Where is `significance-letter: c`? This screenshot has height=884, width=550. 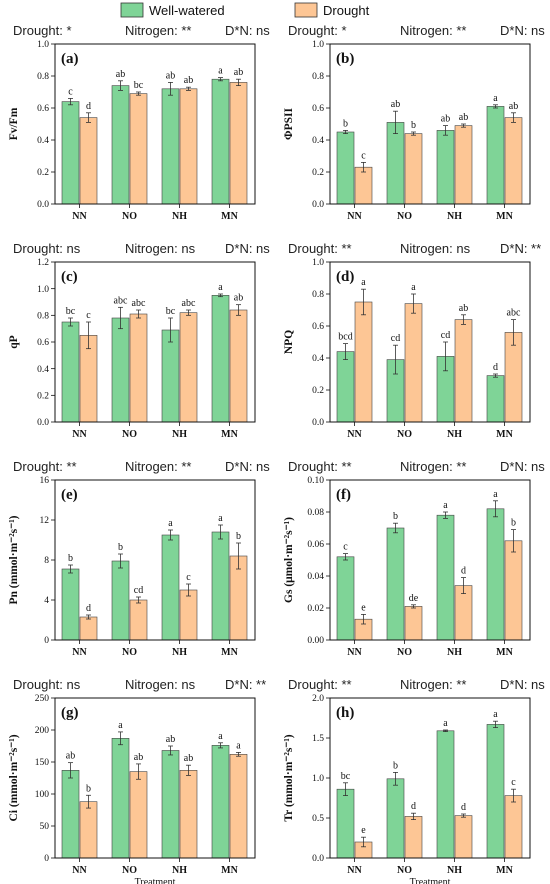
significance-letter: c is located at coordinates (345, 547).